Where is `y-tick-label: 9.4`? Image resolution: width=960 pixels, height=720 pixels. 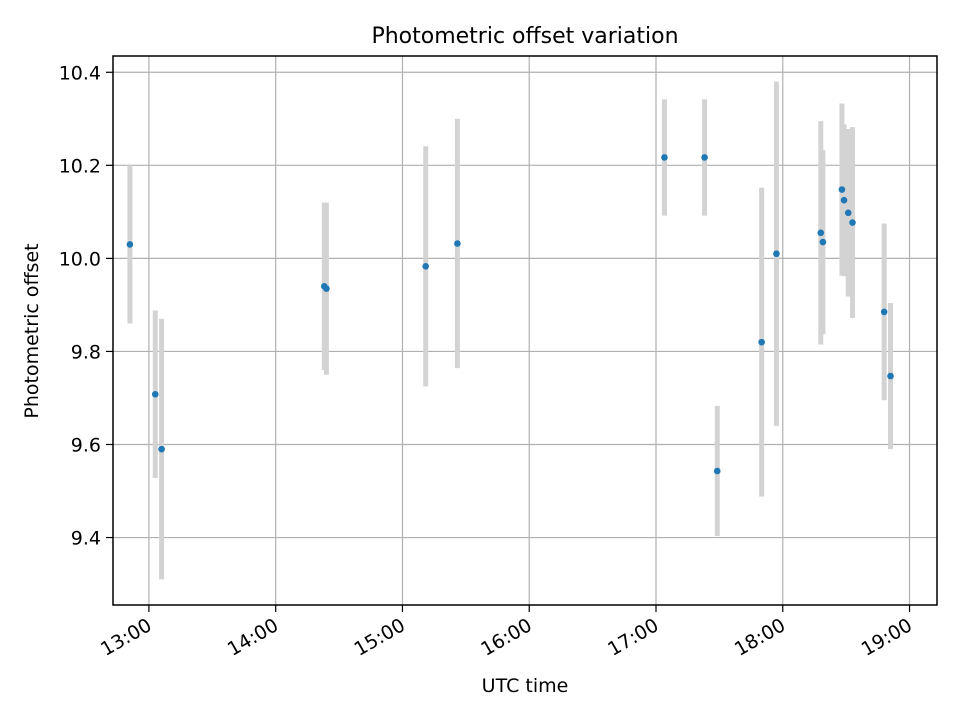
y-tick-label: 9.4 is located at coordinates (86, 539).